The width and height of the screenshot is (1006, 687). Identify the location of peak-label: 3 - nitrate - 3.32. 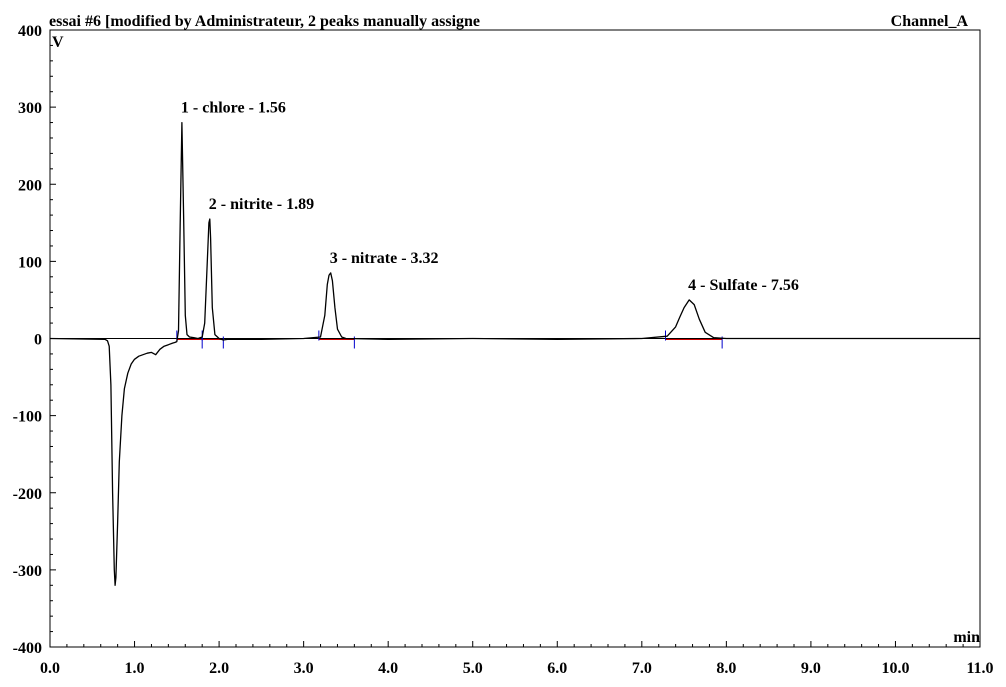
(384, 258).